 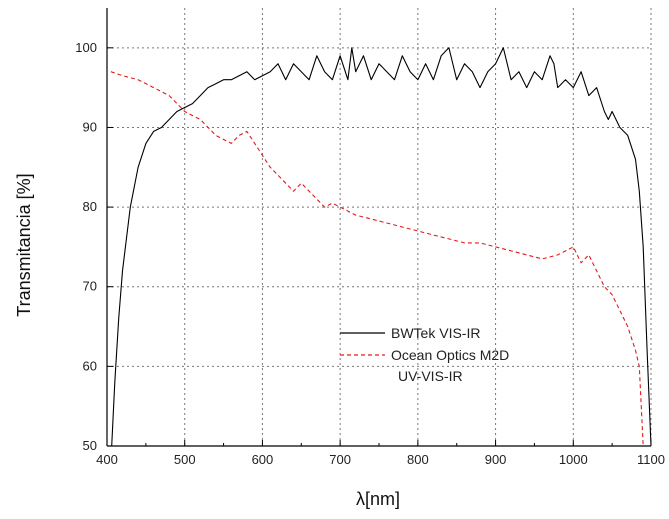 I want to click on x-tick-label: 400, so click(x=107, y=459).